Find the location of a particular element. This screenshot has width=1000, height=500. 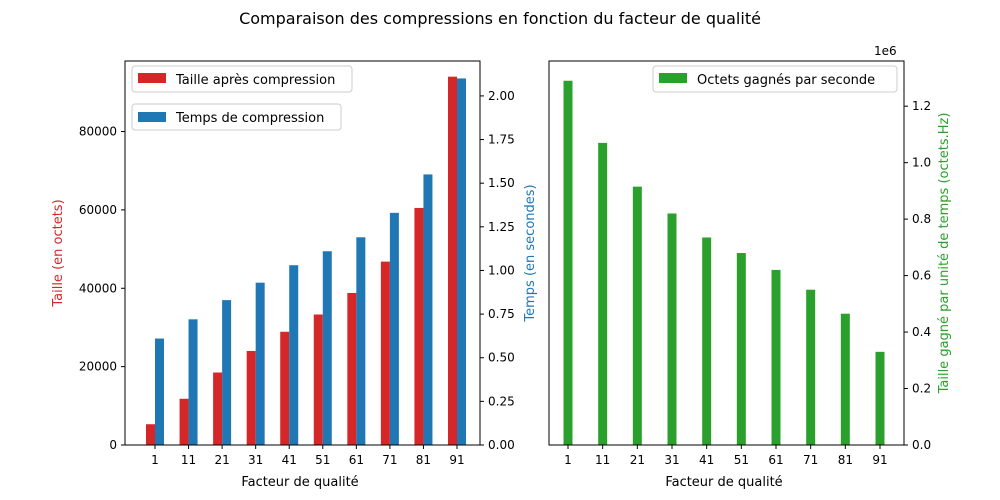

c1-ytick-right-label: 1.75 is located at coordinates (501, 140).